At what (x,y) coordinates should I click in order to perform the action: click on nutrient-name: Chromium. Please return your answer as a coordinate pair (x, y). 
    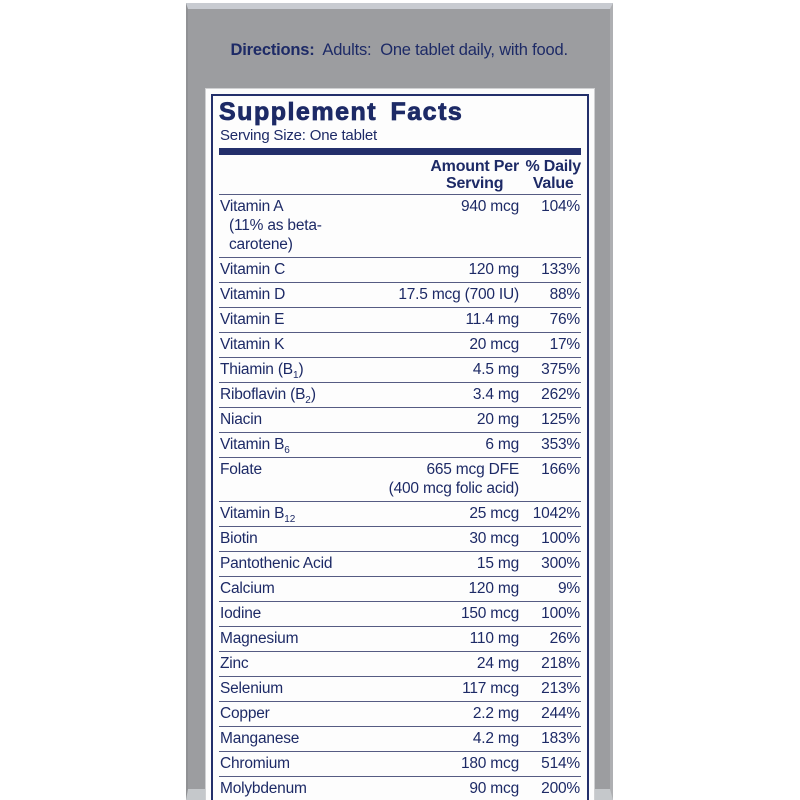
    Looking at the image, I should click on (294, 763).